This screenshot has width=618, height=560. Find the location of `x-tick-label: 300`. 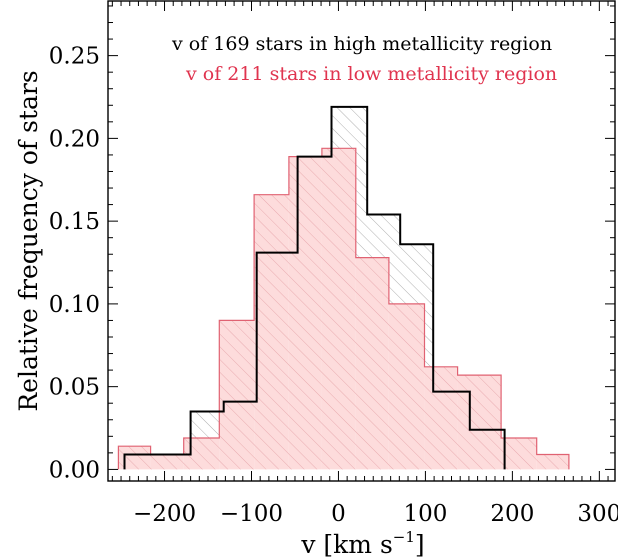

x-tick-label: 300 is located at coordinates (597, 514).